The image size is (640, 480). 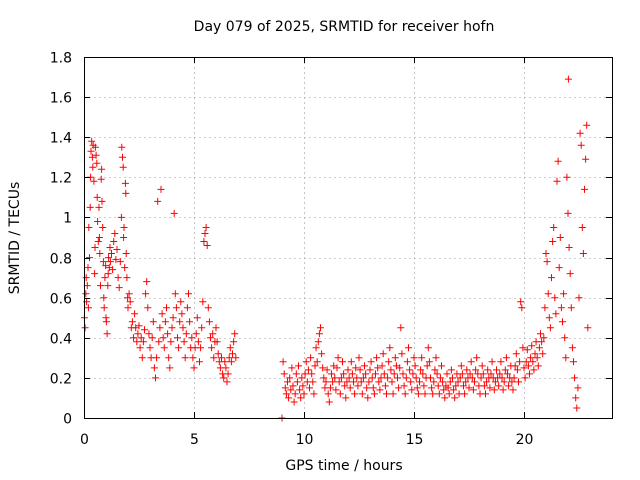 I want to click on y-tick-label: 1, so click(x=67, y=219).